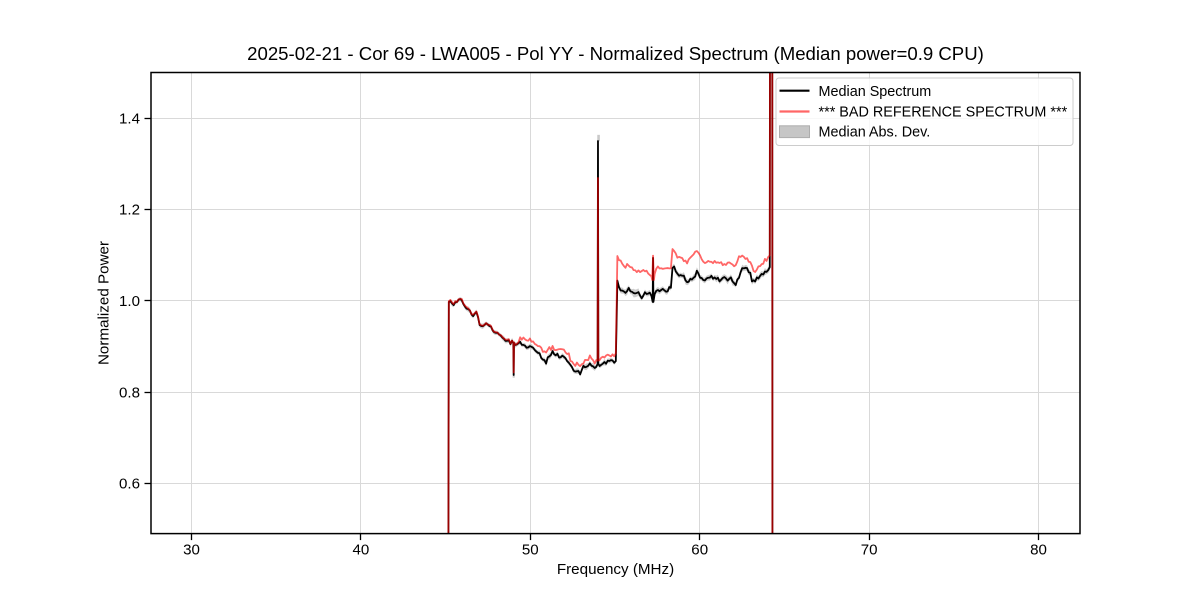 The height and width of the screenshot is (600, 1200). Describe the element at coordinates (129, 118) in the screenshot. I see `svg-text: 1.4` at that location.